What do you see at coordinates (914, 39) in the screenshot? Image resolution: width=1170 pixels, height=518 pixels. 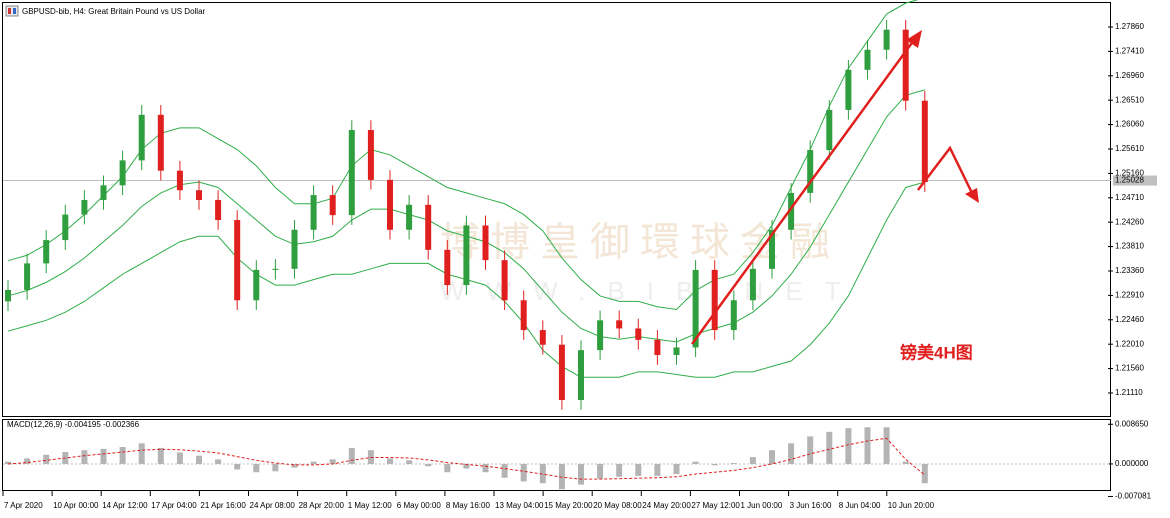 I see `arrowhead` at bounding box center [914, 39].